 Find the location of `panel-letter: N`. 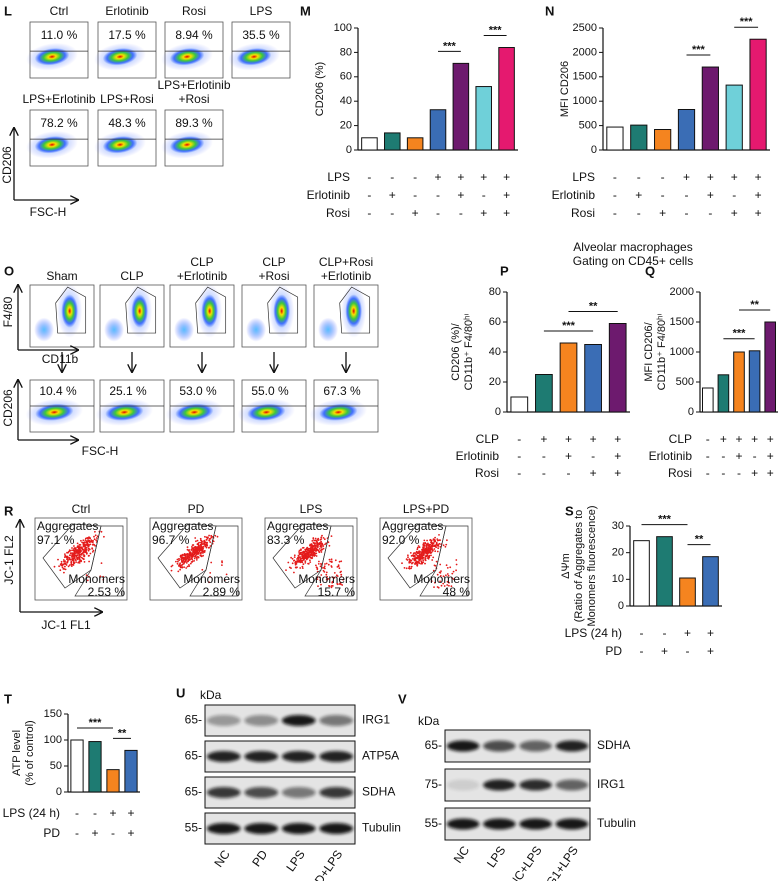

panel-letter: N is located at coordinates (549, 10).